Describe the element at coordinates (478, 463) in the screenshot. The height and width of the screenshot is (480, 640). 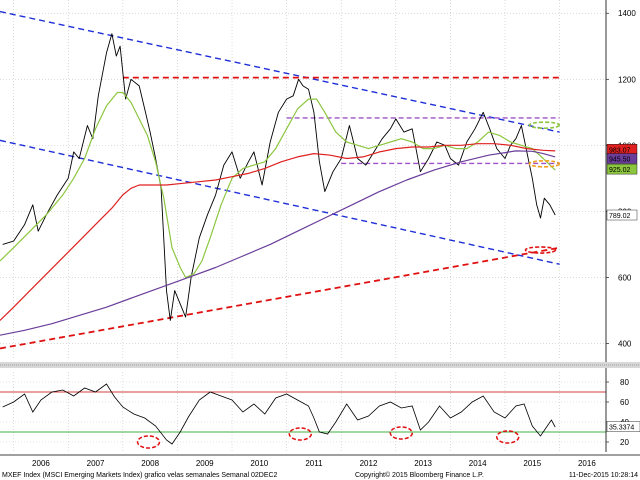
I see `x-tick-label: 2014` at that location.